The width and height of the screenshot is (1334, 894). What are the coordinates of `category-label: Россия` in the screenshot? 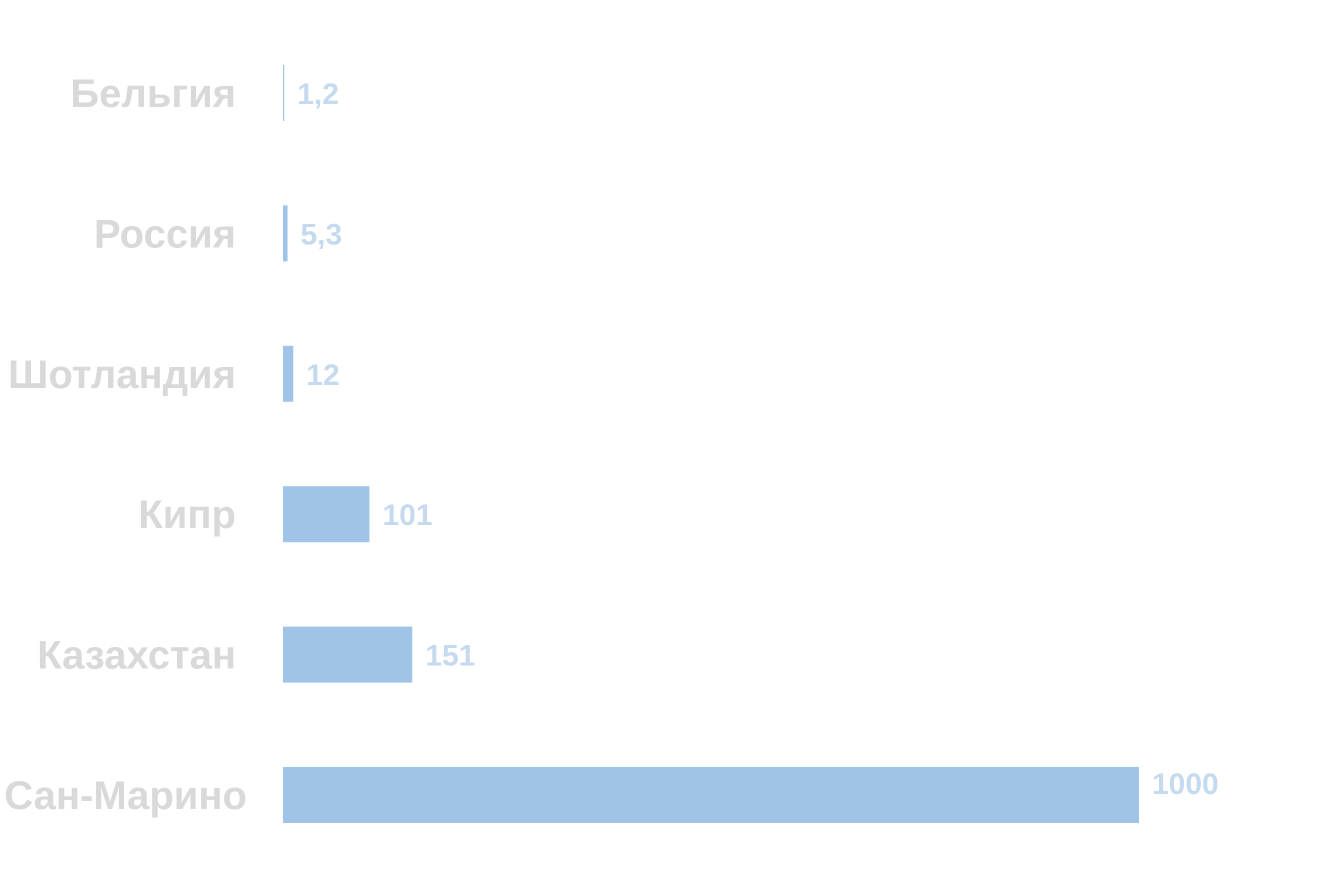 It's located at (165, 234).